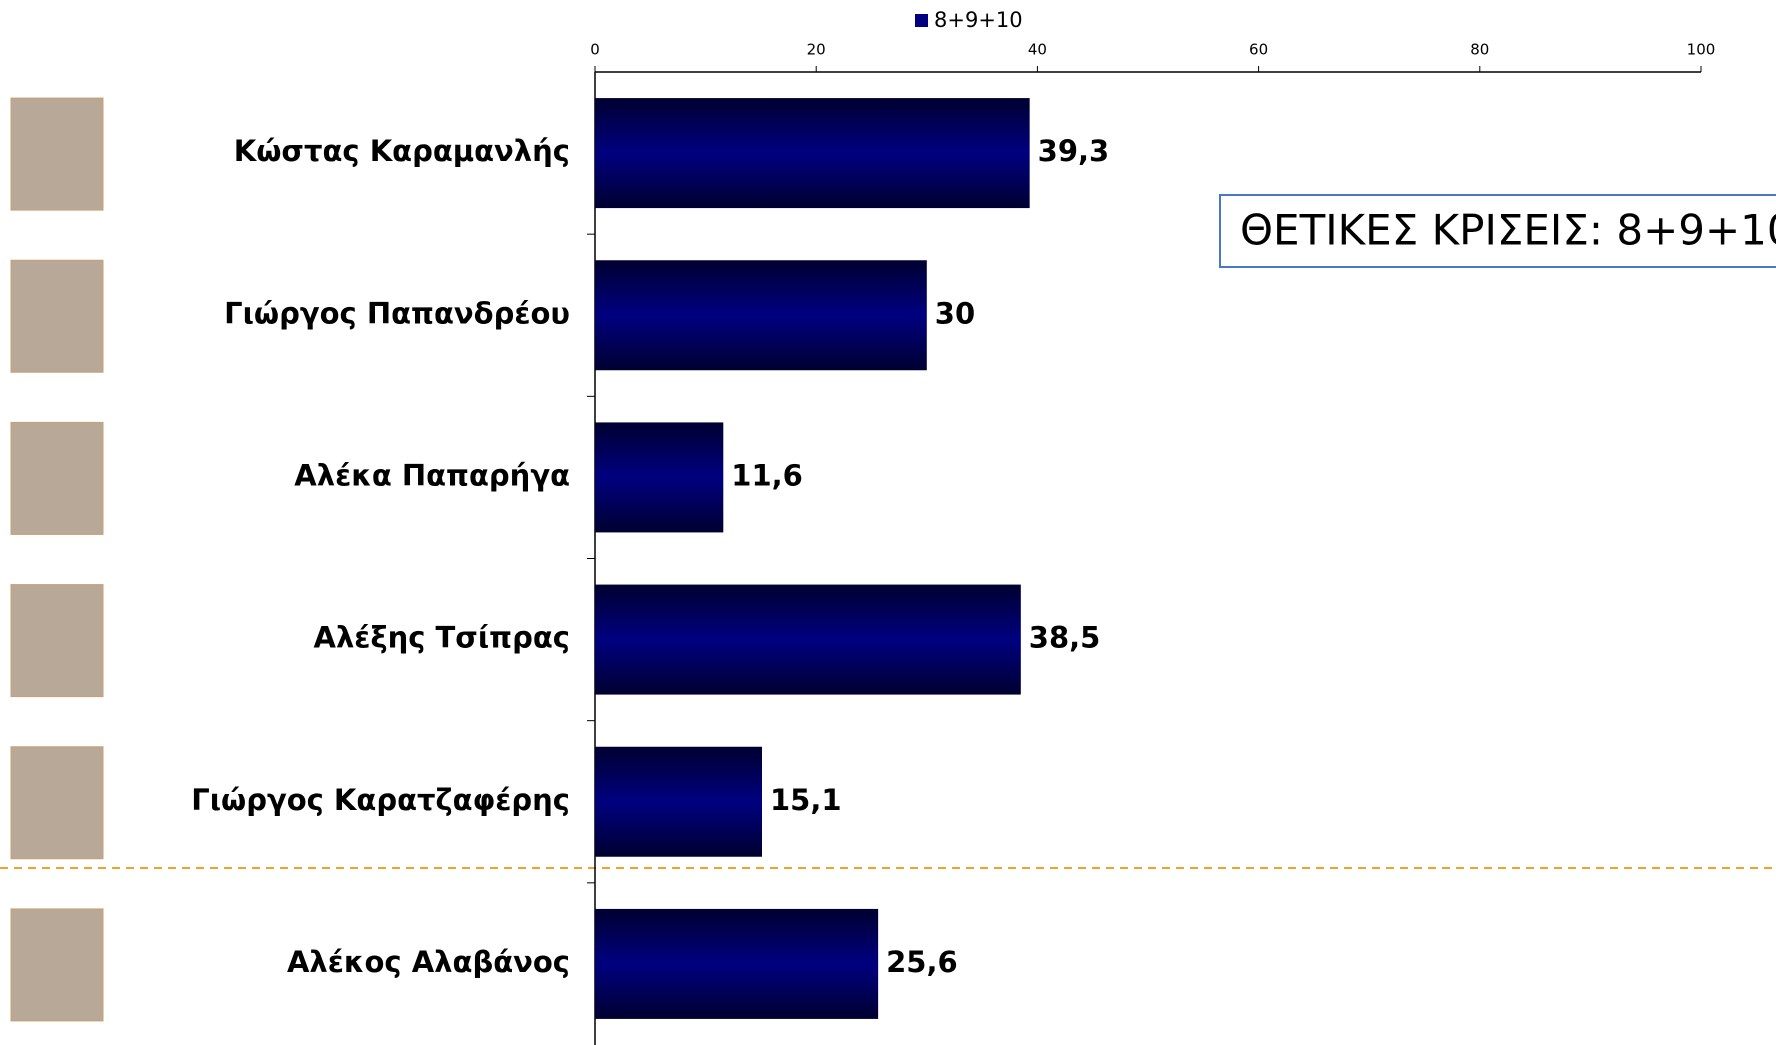 This screenshot has width=1776, height=1045. Describe the element at coordinates (978, 20) in the screenshot. I see `legend-label: 8+9+10` at that location.